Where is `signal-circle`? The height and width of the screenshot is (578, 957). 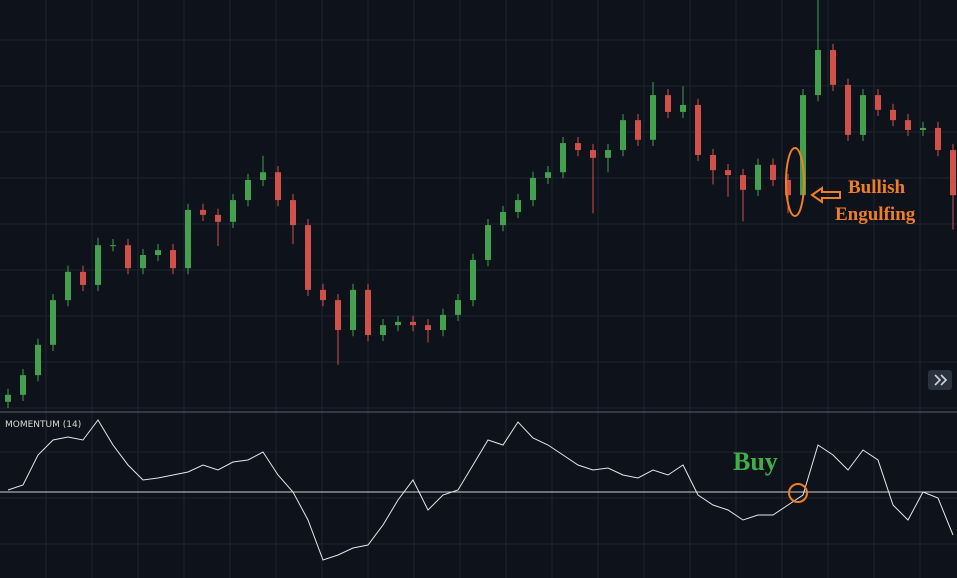 signal-circle is located at coordinates (798, 493).